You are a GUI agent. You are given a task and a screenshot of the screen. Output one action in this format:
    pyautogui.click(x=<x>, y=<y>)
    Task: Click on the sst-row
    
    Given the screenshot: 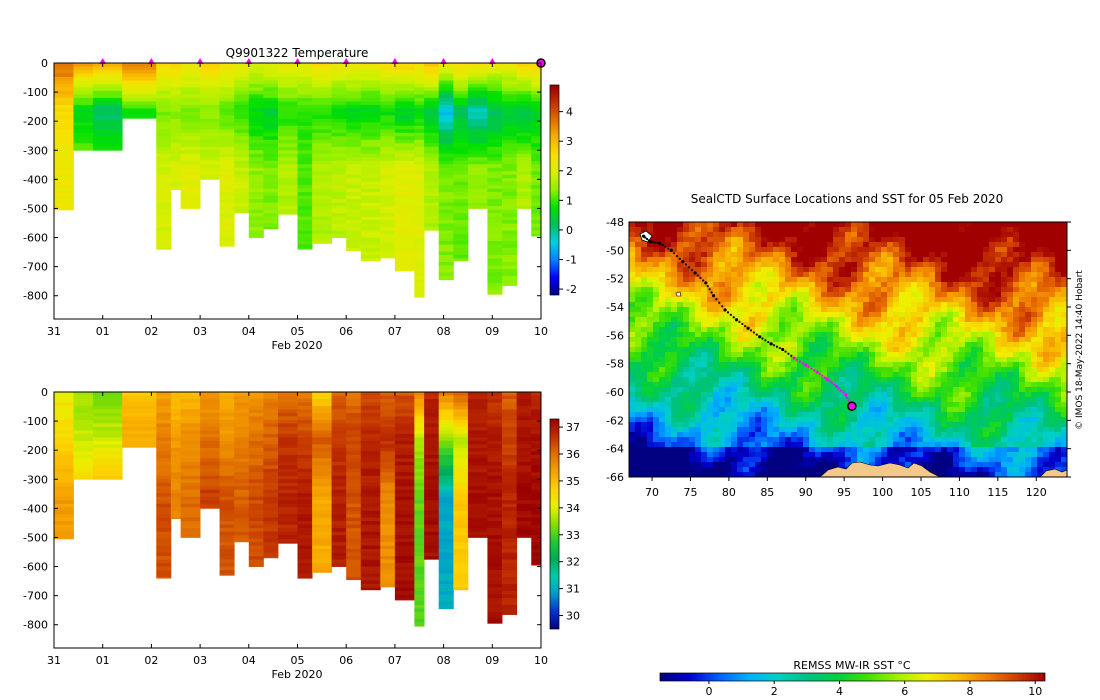 What is the action you would take?
    pyautogui.click(x=848, y=310)
    